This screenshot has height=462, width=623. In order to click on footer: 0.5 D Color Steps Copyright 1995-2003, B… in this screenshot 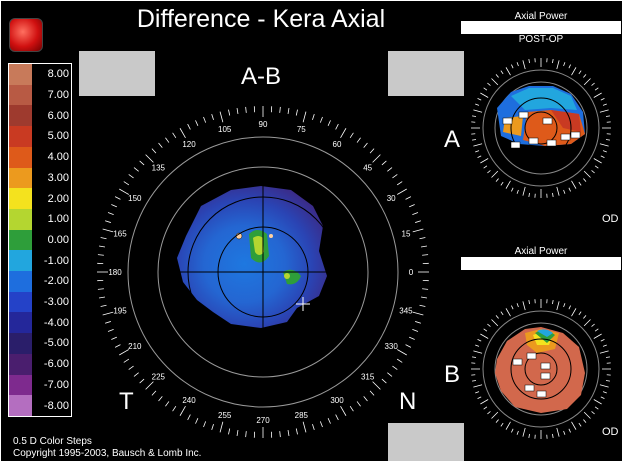, I will do `click(107, 448)`.